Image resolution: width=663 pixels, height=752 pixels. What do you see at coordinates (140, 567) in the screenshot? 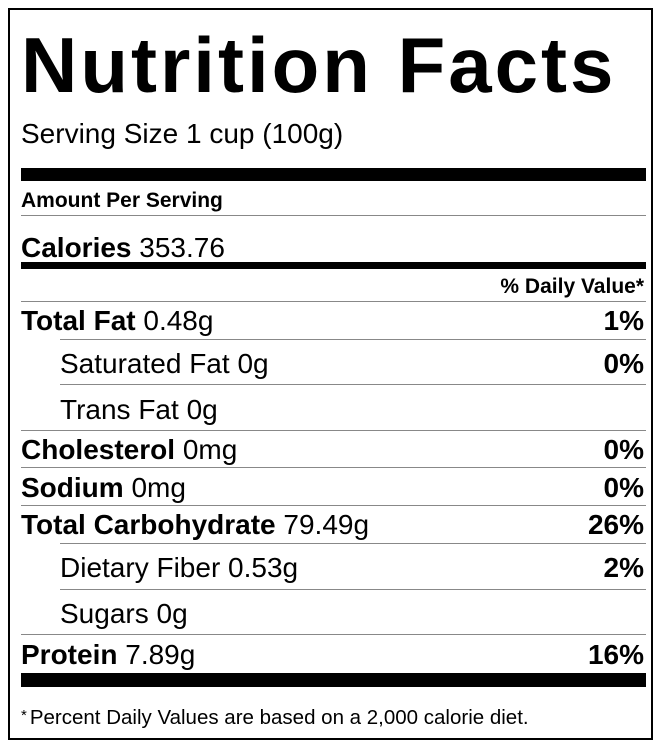
I see `nutrient-label: Dietary Fiber` at bounding box center [140, 567].